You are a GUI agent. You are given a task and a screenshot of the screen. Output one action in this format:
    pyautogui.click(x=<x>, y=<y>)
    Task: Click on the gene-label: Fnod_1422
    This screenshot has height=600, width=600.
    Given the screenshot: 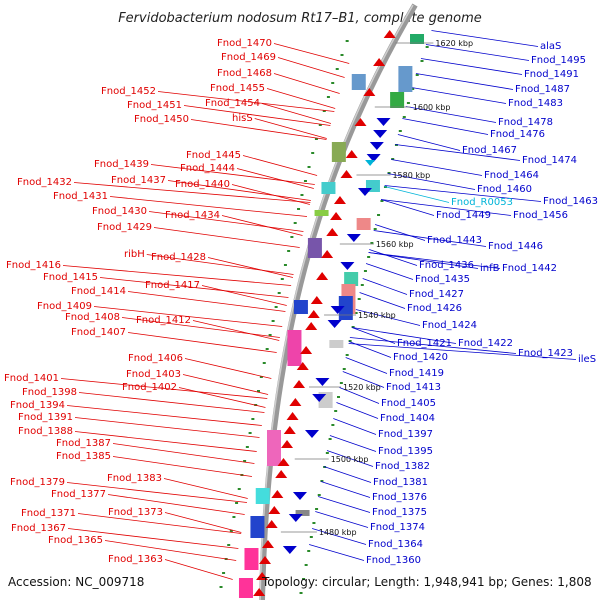 What is the action you would take?
    pyautogui.click(x=485, y=343)
    